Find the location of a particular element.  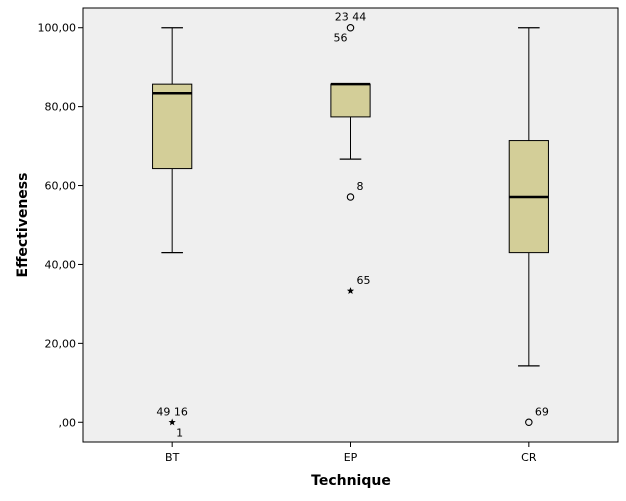

y-tick-label: 40,00 is located at coordinates (61, 264).